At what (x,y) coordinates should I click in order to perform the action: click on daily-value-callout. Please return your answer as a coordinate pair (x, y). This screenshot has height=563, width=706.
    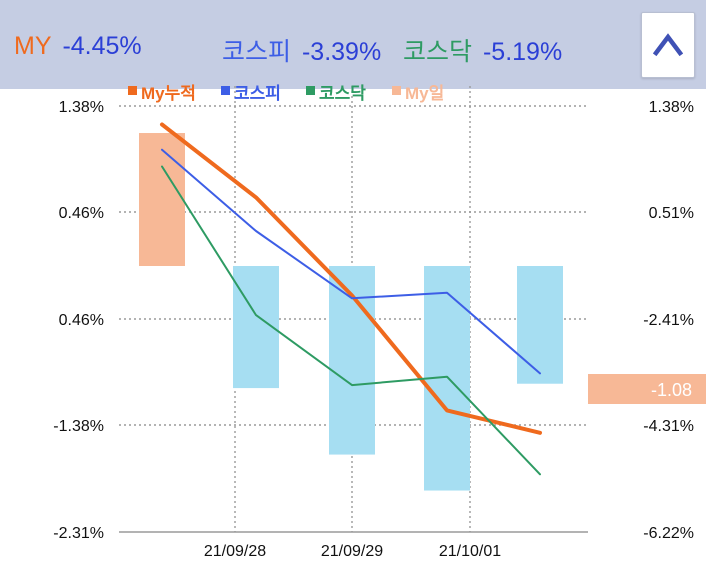
    Looking at the image, I should click on (647, 389).